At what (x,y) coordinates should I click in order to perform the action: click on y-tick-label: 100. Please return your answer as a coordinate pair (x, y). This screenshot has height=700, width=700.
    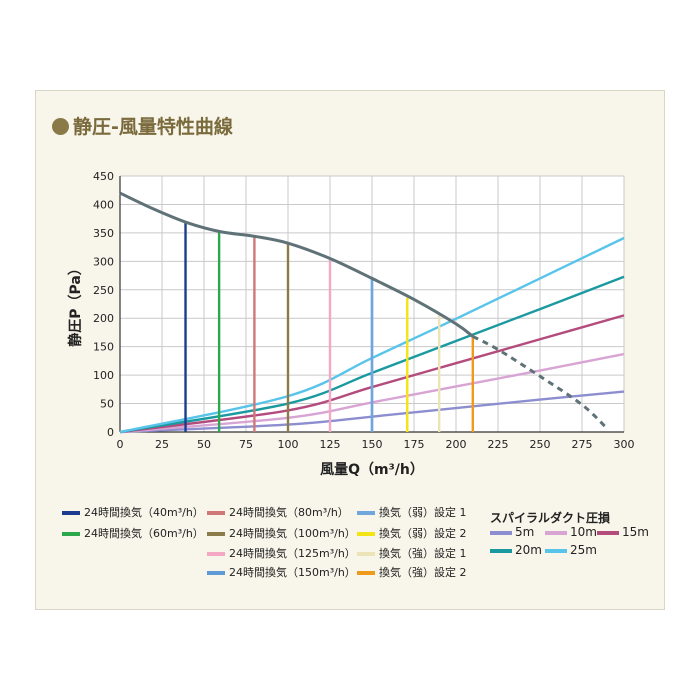
    Looking at the image, I should click on (103, 375).